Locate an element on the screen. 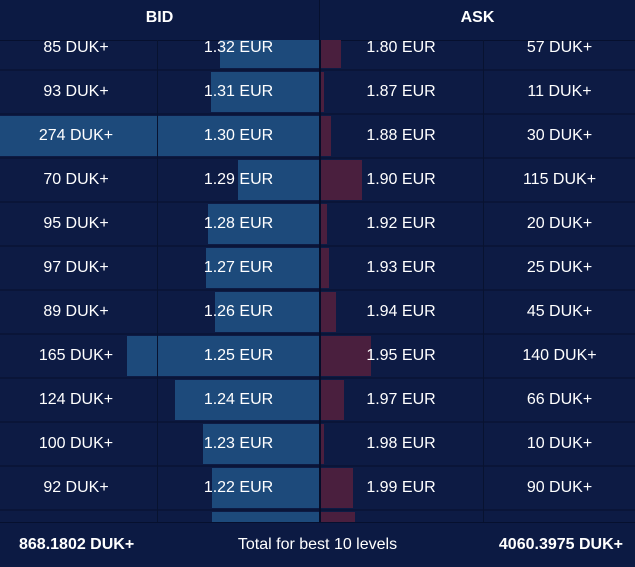  ask-price: 1.92 EUR is located at coordinates (401, 223).